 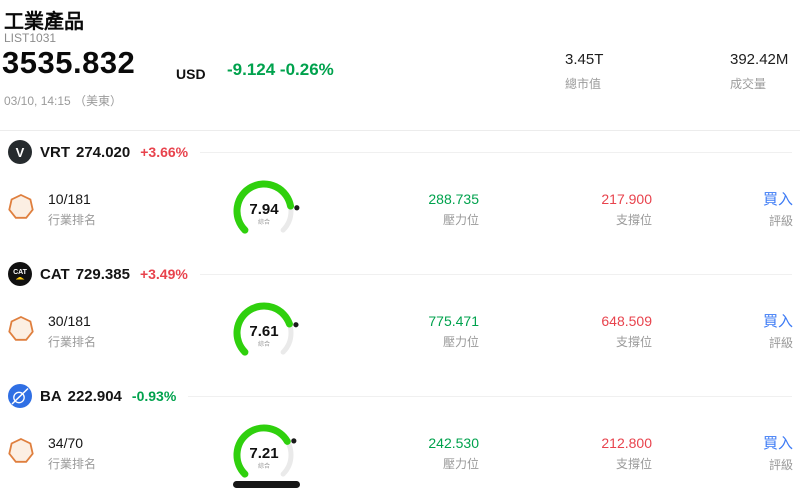 What do you see at coordinates (106, 453) in the screenshot?
I see `industry-rank: 34/70 行業排名` at bounding box center [106, 453].